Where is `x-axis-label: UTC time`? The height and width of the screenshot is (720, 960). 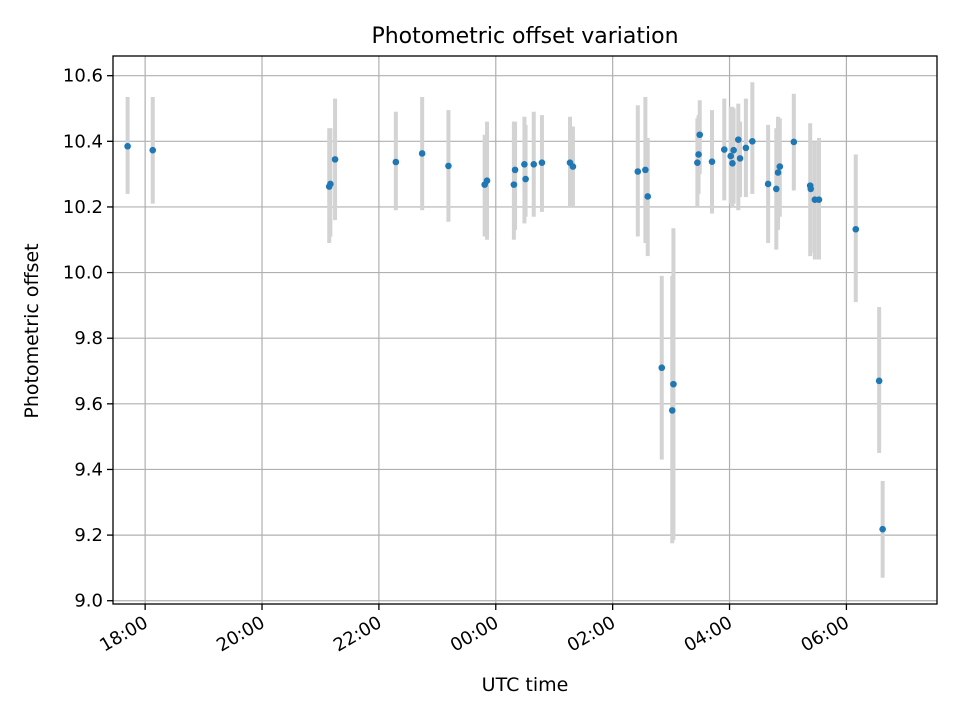
x-axis-label: UTC time is located at coordinates (525, 685).